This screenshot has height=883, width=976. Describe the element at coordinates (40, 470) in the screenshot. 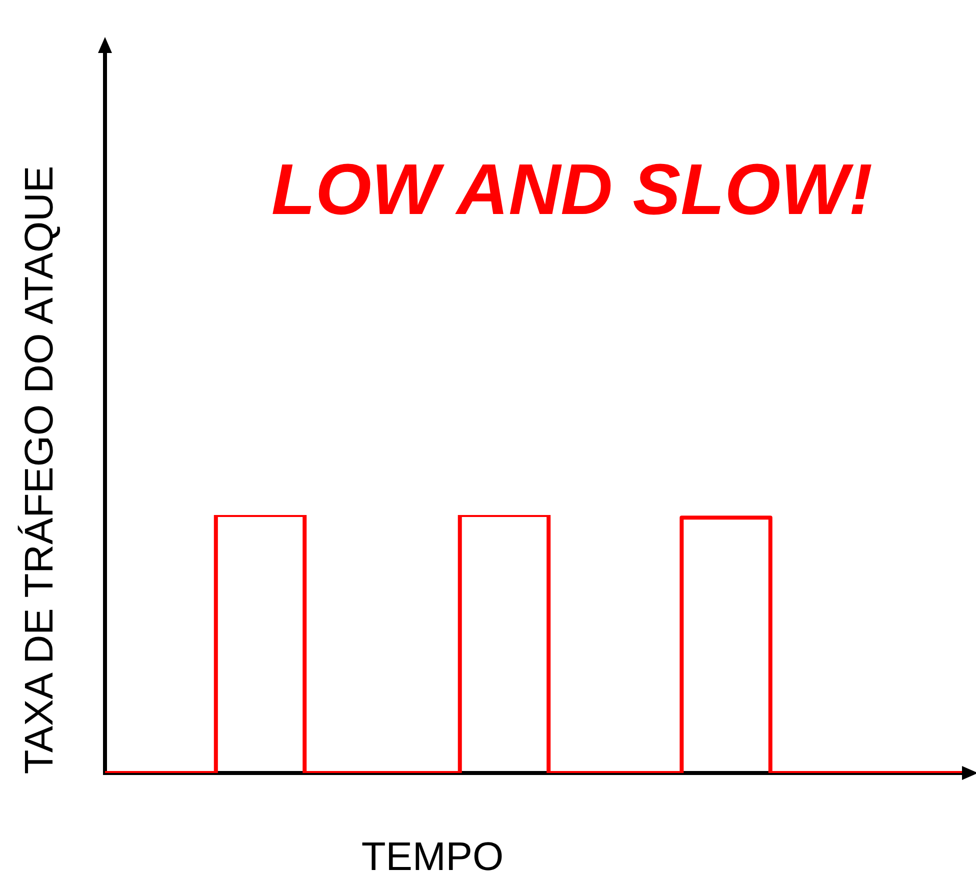

I see `y-axis-title: TAXA DE TRÁFEGO DO ATAQUE` at that location.